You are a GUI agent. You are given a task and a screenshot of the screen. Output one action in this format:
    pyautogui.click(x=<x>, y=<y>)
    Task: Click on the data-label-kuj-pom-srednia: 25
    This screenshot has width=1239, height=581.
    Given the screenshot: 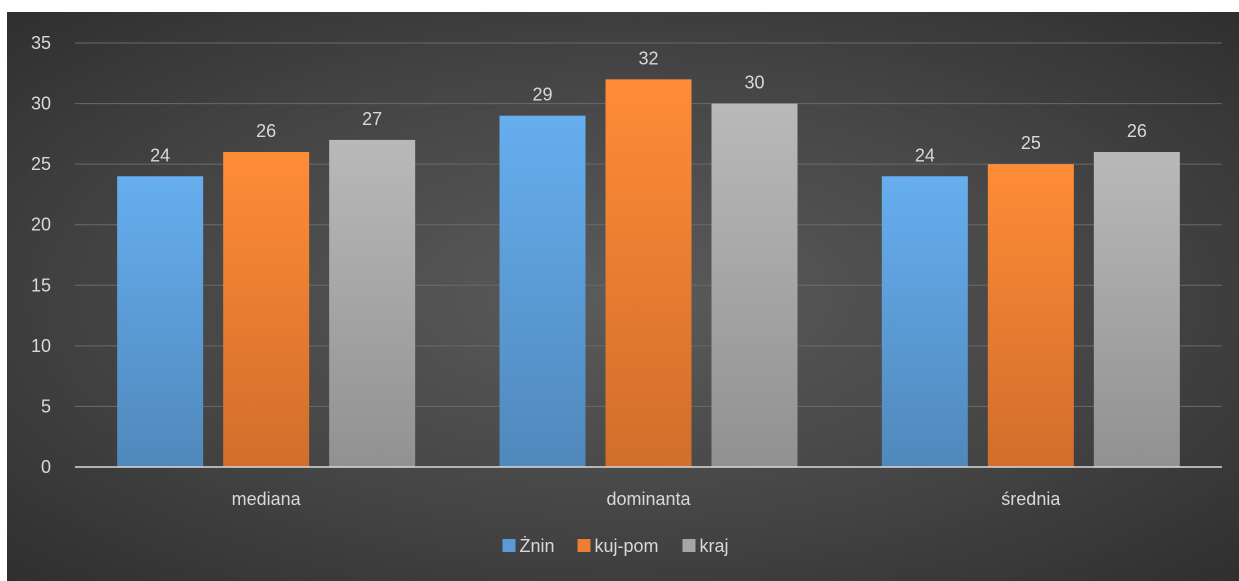 What is the action you would take?
    pyautogui.click(x=1031, y=143)
    